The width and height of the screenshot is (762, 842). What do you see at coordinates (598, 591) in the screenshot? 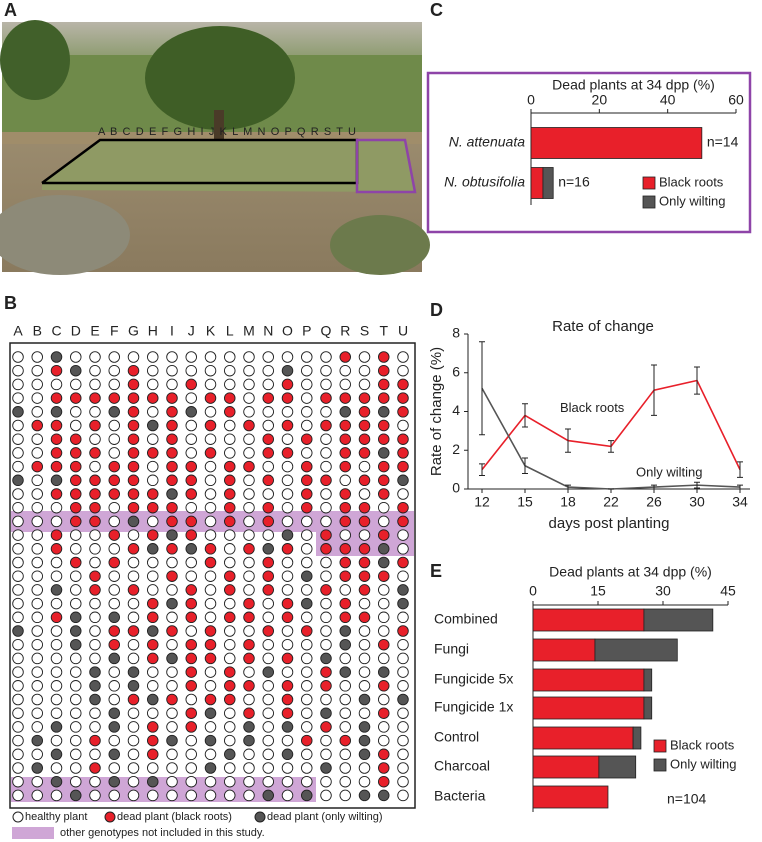
I see `x-tick-label: 15` at bounding box center [598, 591].